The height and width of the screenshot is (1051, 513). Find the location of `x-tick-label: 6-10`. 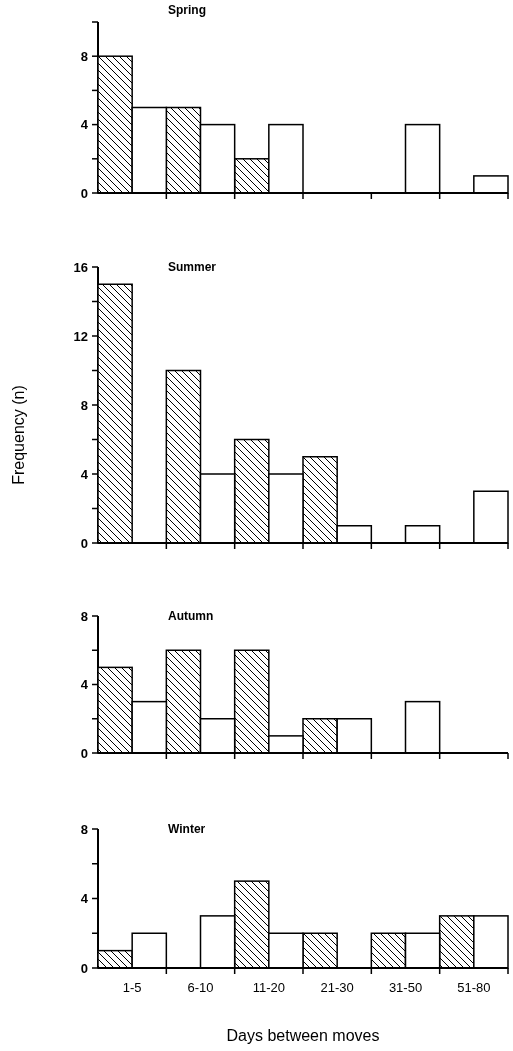

x-tick-label: 6-10 is located at coordinates (200, 987).